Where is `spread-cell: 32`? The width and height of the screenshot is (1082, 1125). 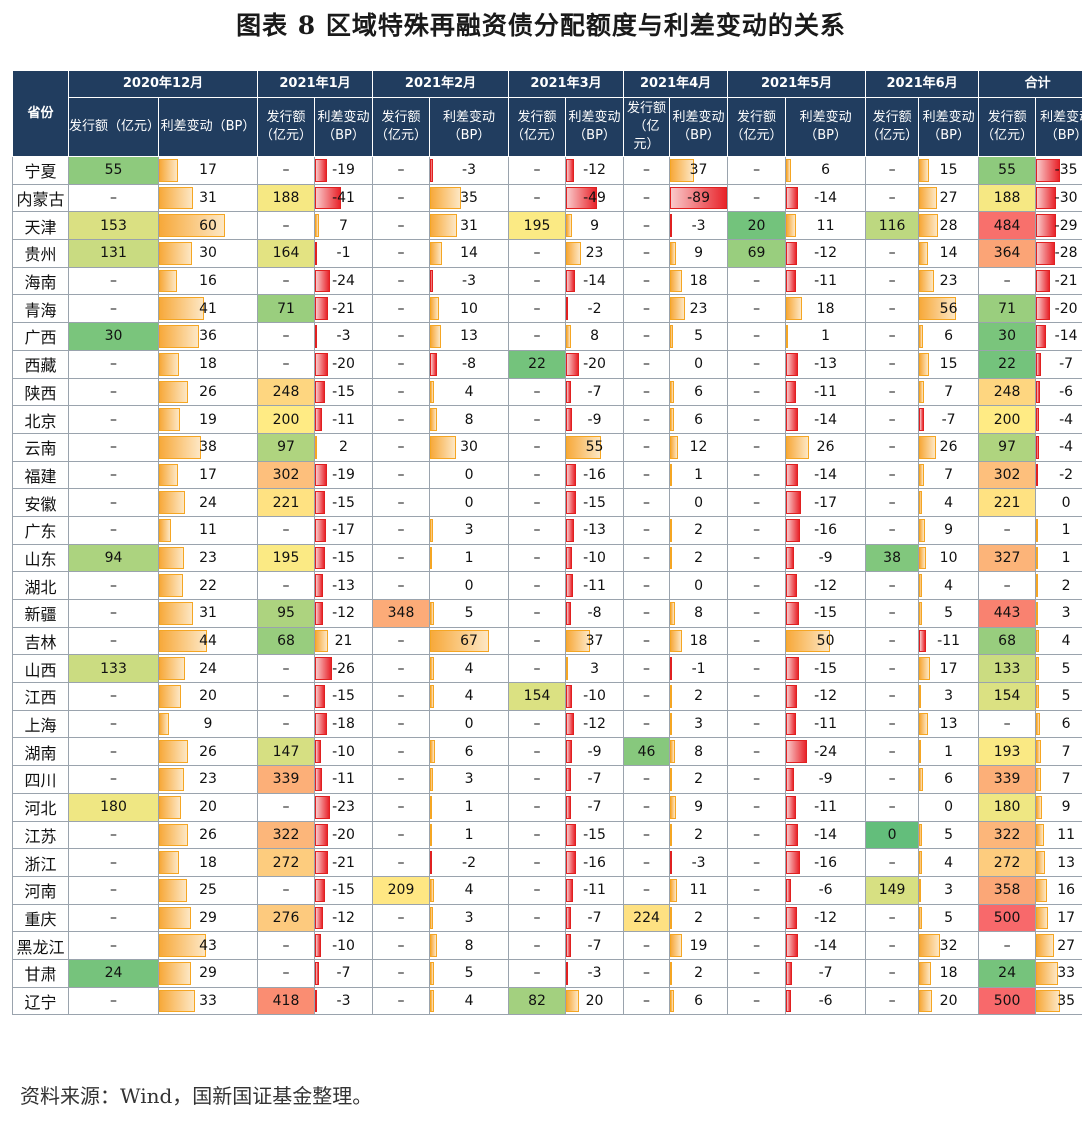 spread-cell: 32 is located at coordinates (949, 945).